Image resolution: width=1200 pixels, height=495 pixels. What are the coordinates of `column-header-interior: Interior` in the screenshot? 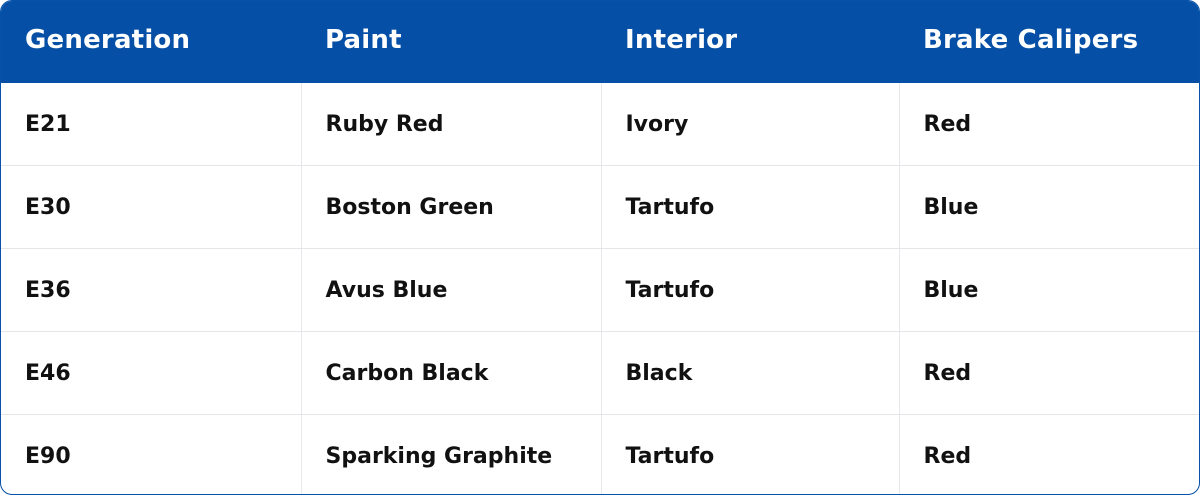 It's located at (750, 42).